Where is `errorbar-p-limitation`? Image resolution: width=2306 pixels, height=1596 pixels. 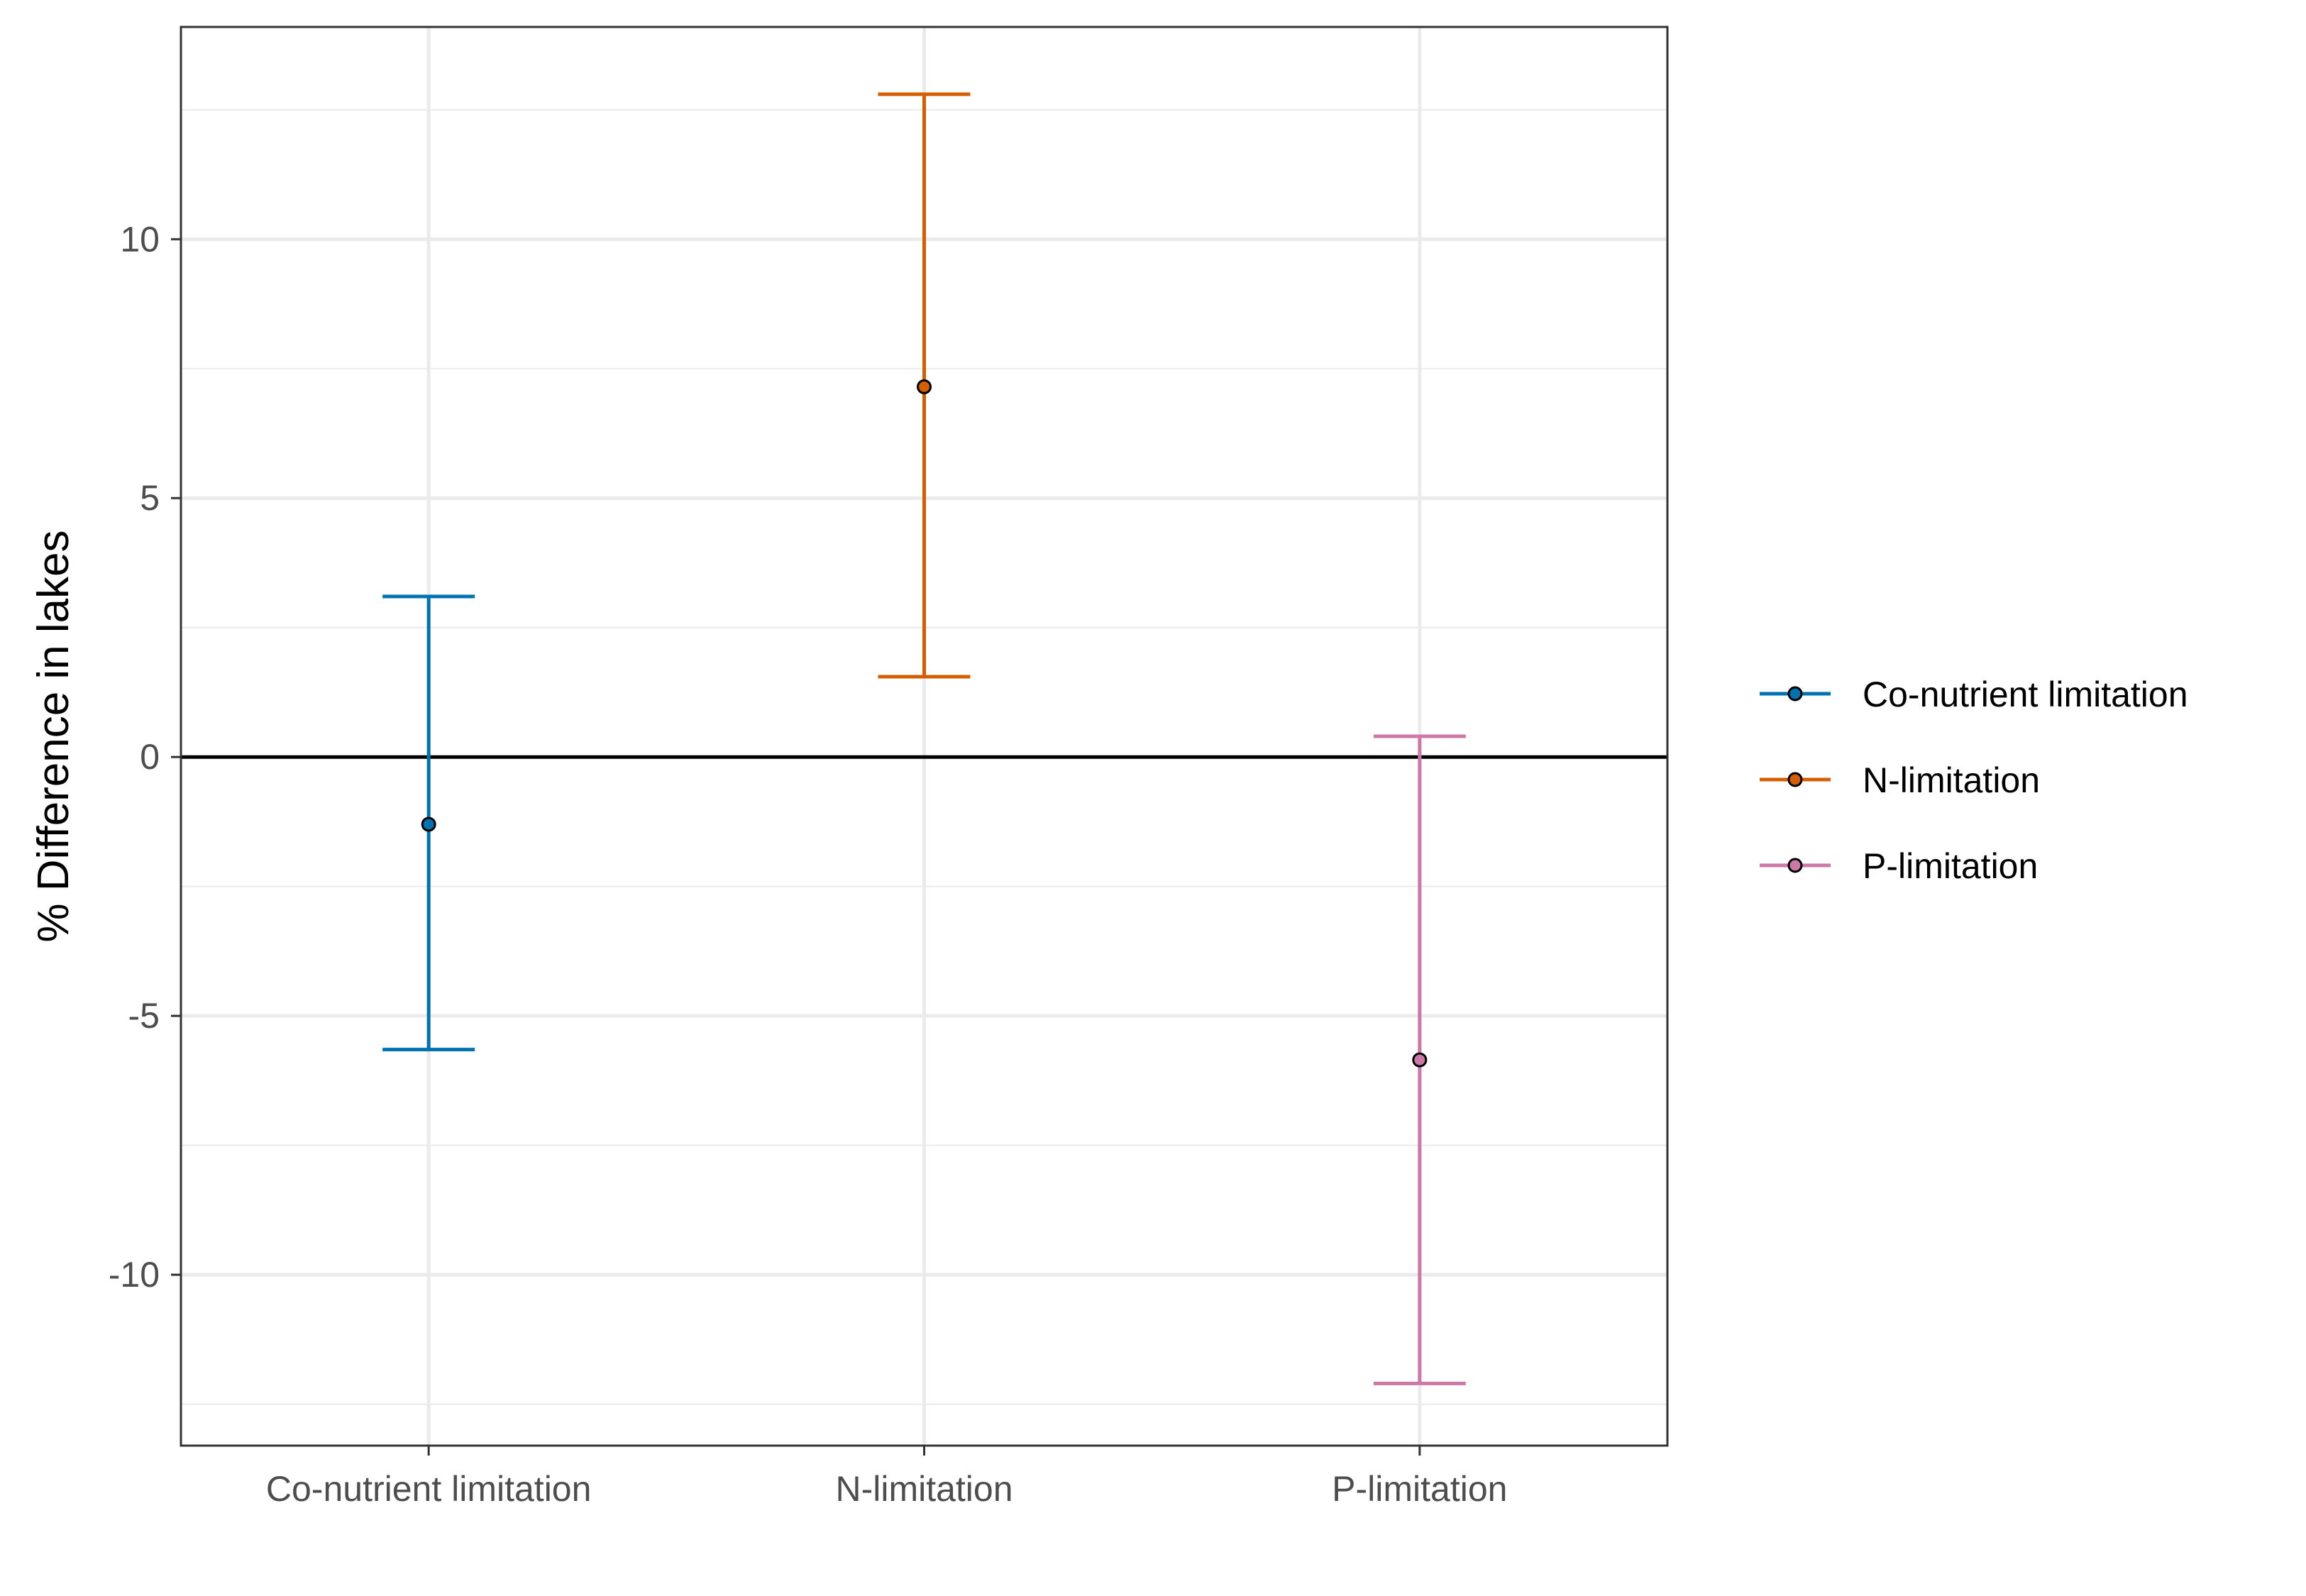
errorbar-p-limitation is located at coordinates (1419, 1059).